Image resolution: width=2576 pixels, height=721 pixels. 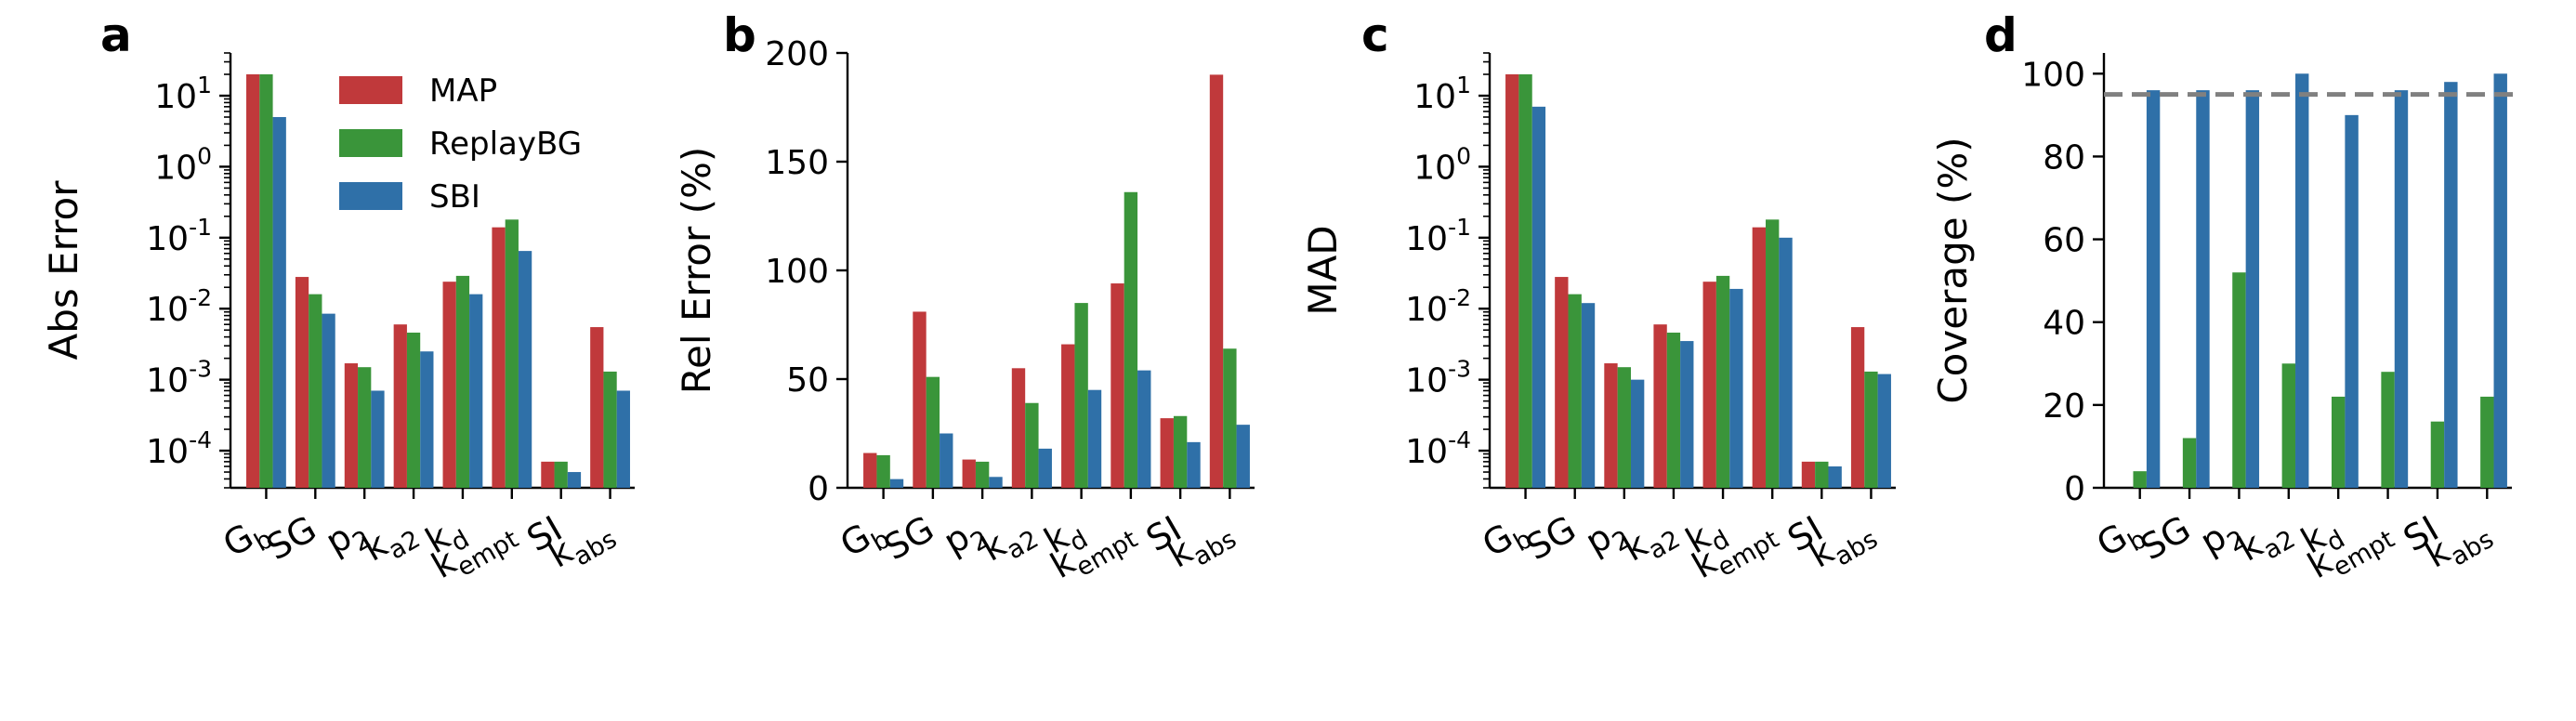 I want to click on y-axis-title: Rel Error (%), so click(x=696, y=271).